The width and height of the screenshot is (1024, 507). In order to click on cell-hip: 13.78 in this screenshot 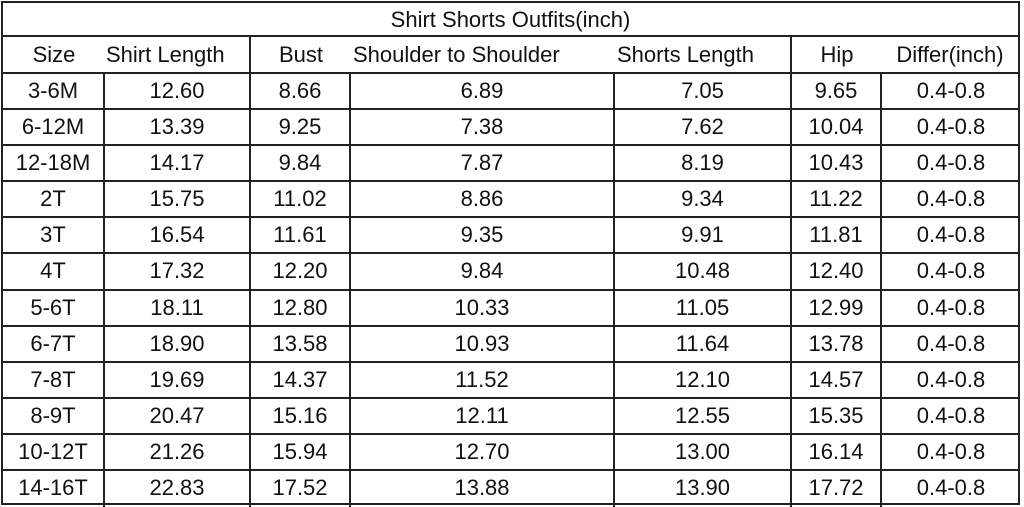, I will do `click(837, 343)`.